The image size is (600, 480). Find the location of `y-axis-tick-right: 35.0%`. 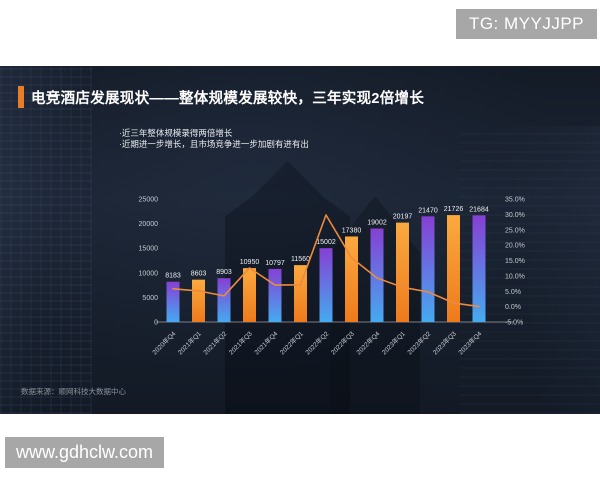

y-axis-tick-right: 35.0% is located at coordinates (515, 200).